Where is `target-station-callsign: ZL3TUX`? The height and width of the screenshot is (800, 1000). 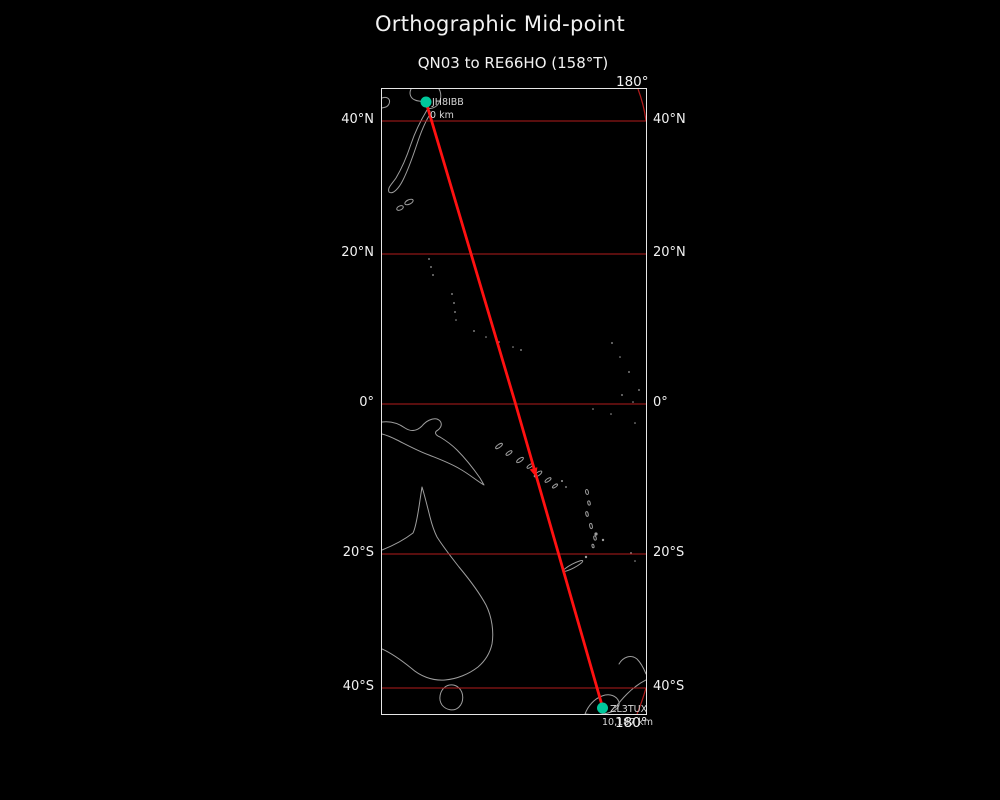 target-station-callsign: ZL3TUX is located at coordinates (629, 709).